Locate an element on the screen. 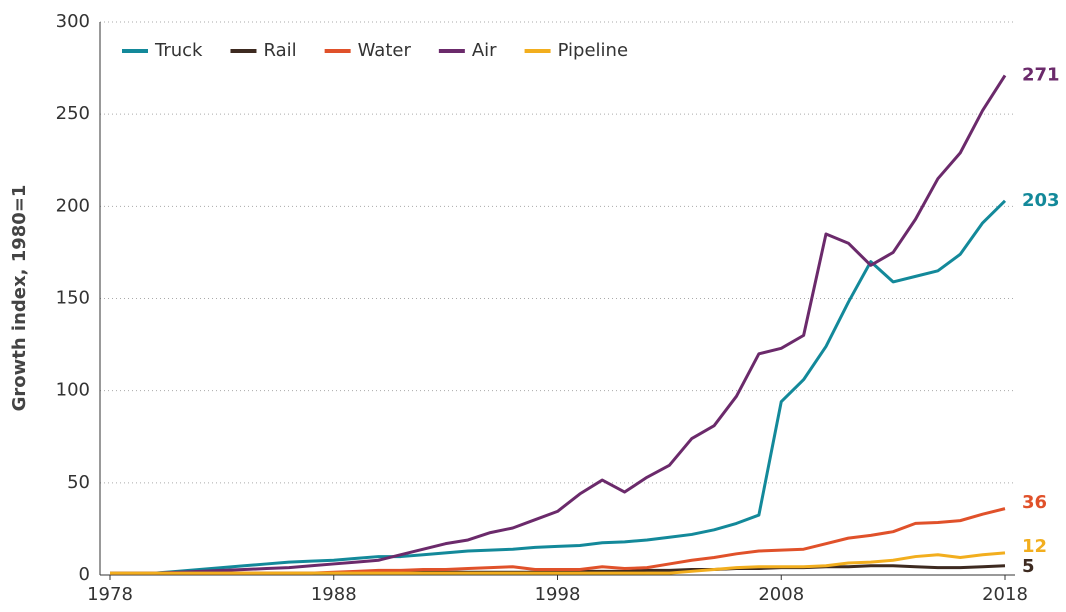  y-tick-label: 200 is located at coordinates (73, 205).